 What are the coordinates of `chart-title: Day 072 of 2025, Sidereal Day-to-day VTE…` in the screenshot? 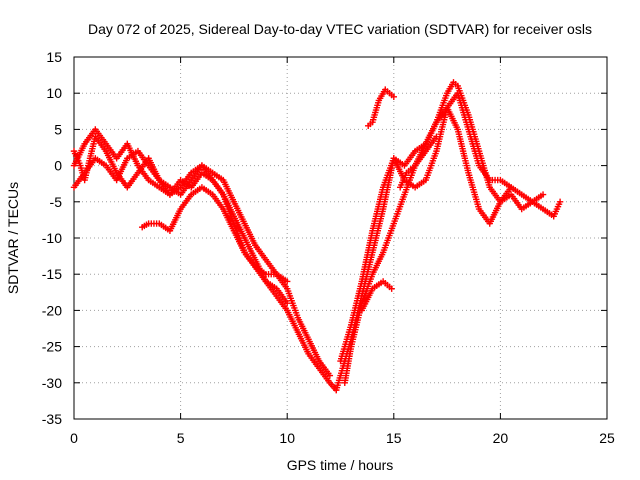 It's located at (340, 29).